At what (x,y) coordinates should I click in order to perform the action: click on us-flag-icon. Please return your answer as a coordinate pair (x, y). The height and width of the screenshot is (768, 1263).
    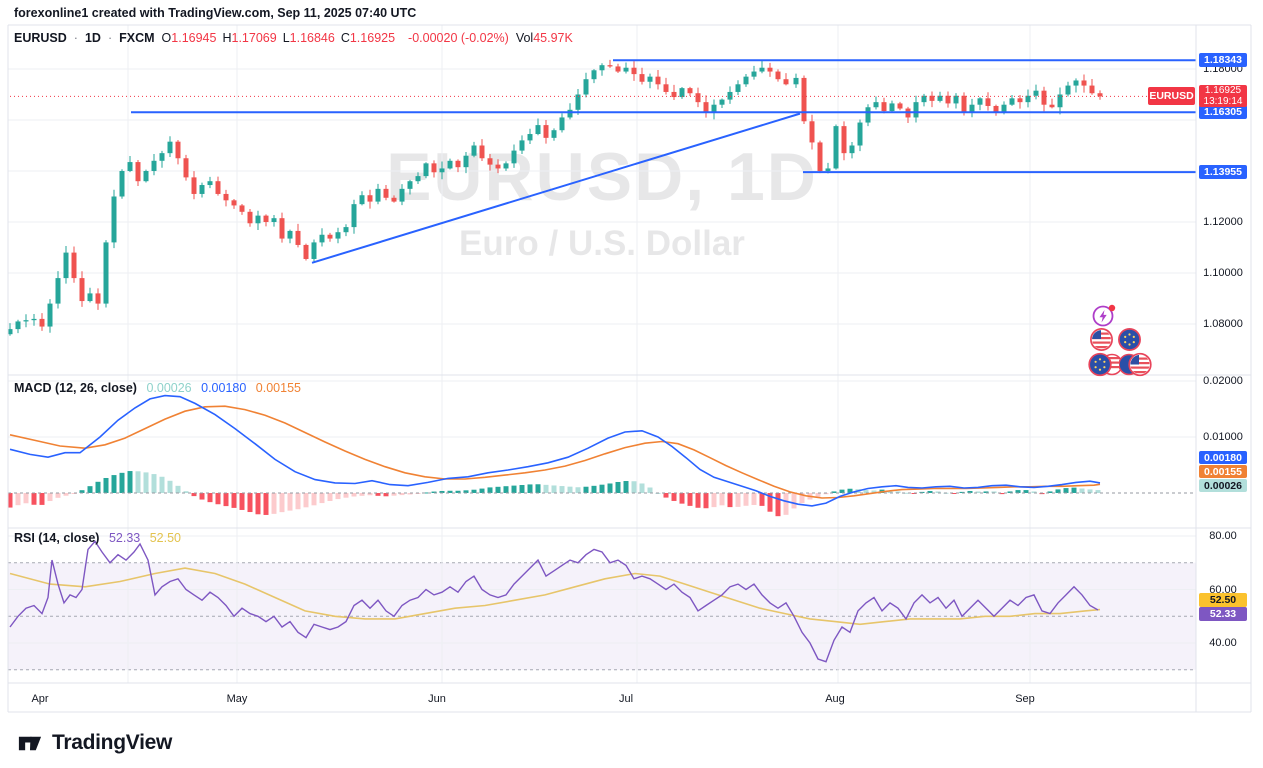
    Looking at the image, I should click on (1101, 339).